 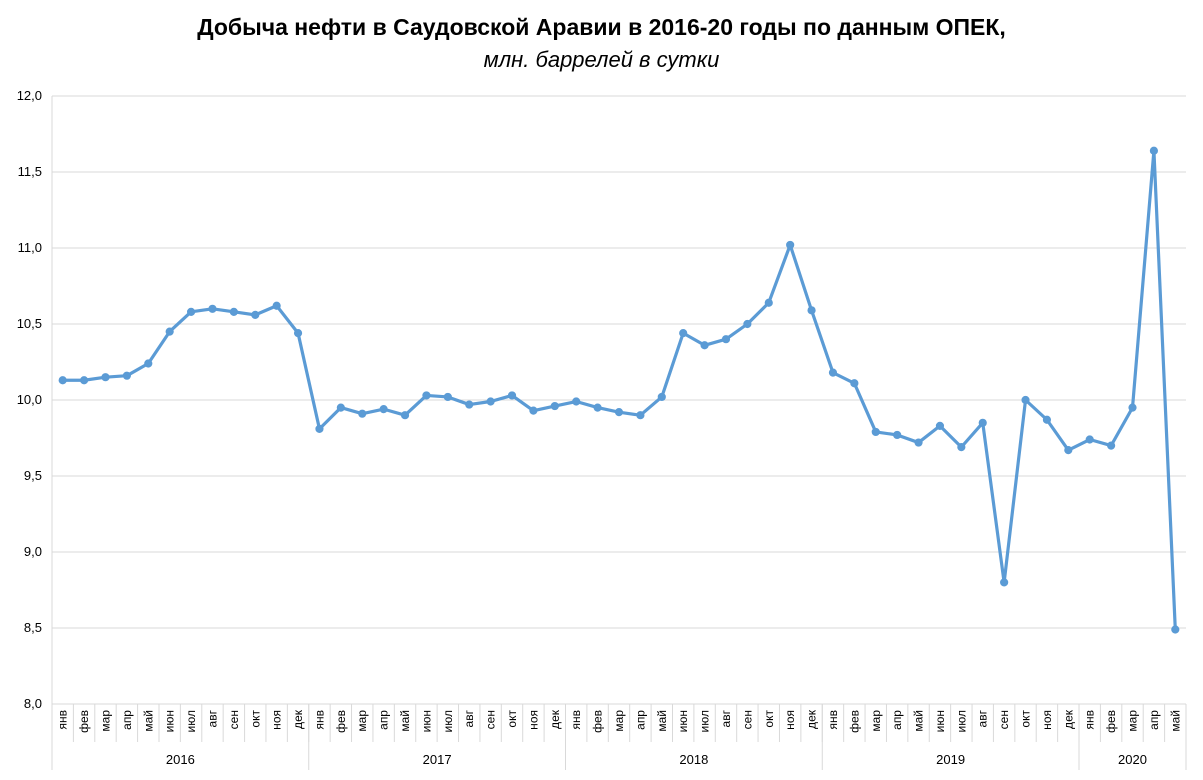 I want to click on y-tick-label: 10,5, so click(x=29, y=323).